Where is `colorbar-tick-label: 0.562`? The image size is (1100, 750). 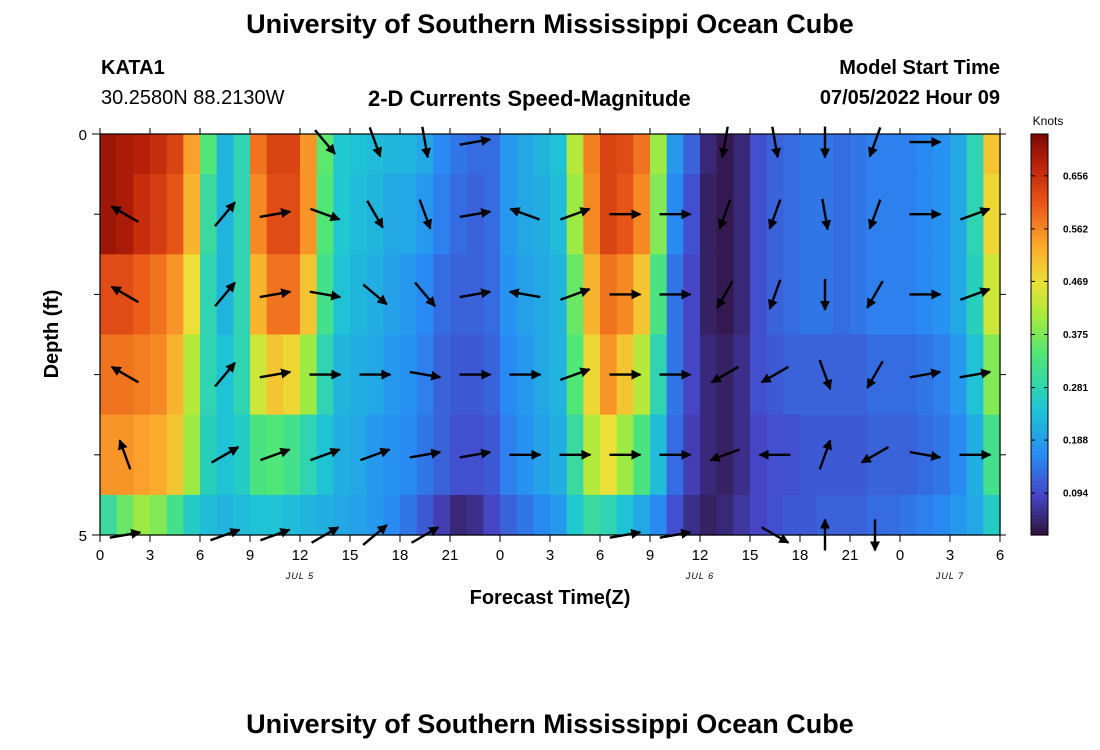
colorbar-tick-label: 0.562 is located at coordinates (1075, 229).